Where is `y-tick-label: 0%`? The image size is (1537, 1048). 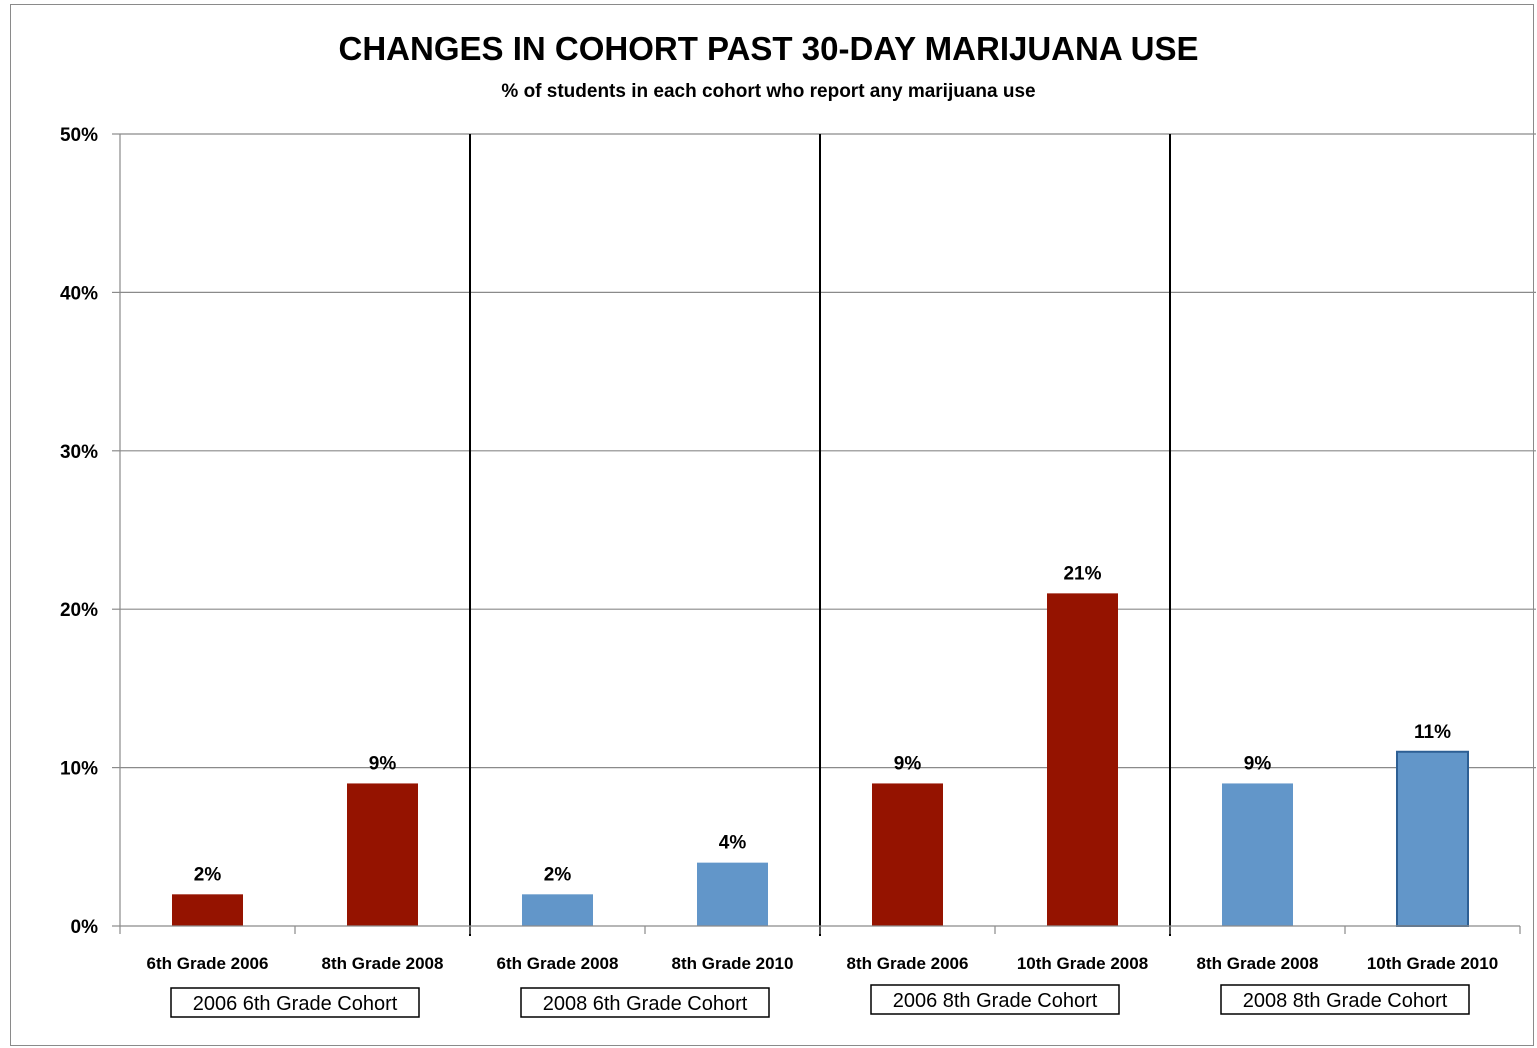
y-tick-label: 0% is located at coordinates (85, 927).